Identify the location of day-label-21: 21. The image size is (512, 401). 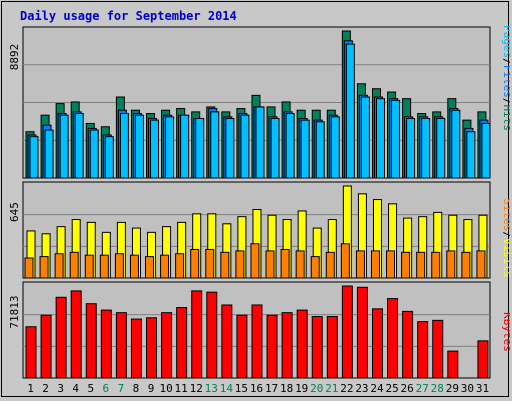
(331, 388).